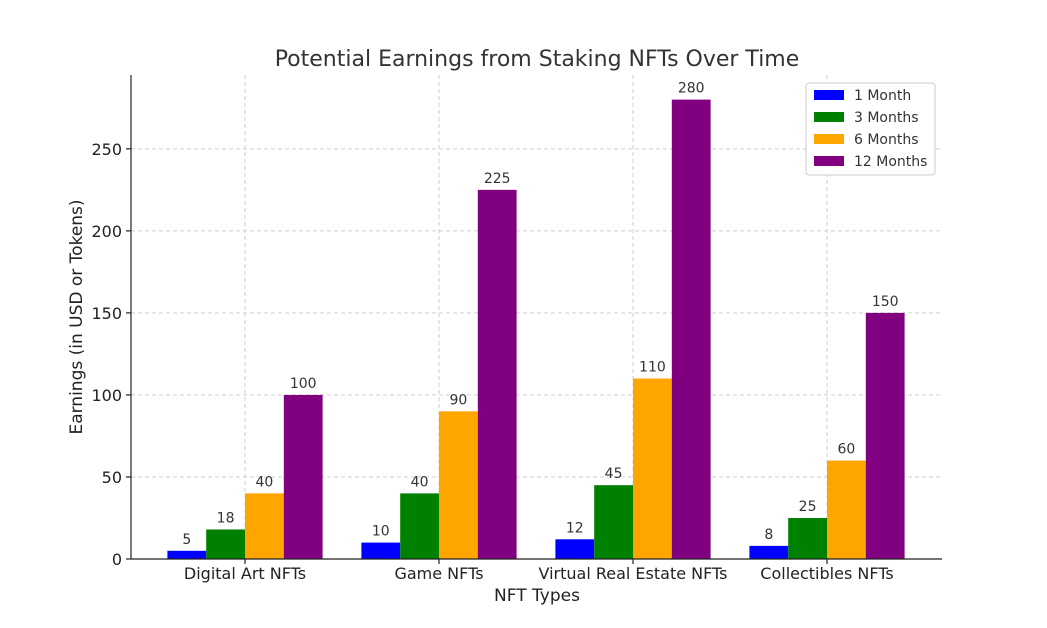 The image size is (1047, 628). I want to click on y-axis-label: Earnings (in USD or Tokens), so click(77, 316).